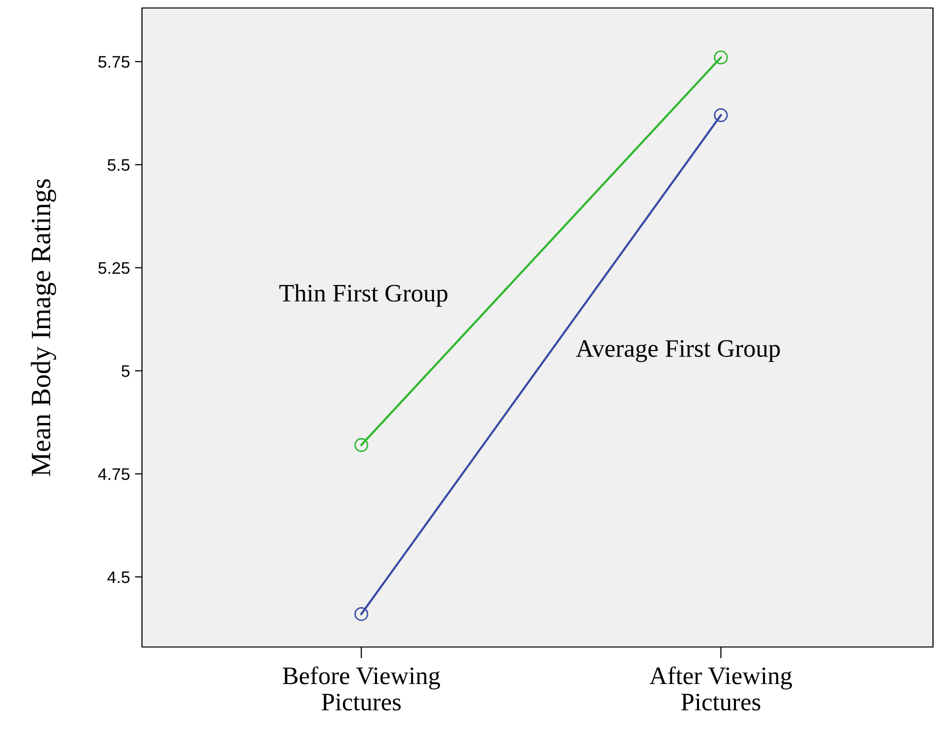  What do you see at coordinates (43, 327) in the screenshot?
I see `y-axis-title: Mean Body Image Ratings` at bounding box center [43, 327].